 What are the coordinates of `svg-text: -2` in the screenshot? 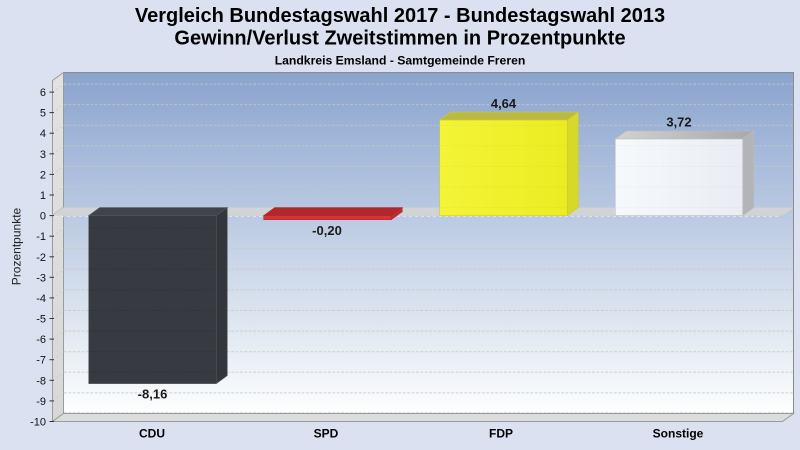 It's located at (41, 258).